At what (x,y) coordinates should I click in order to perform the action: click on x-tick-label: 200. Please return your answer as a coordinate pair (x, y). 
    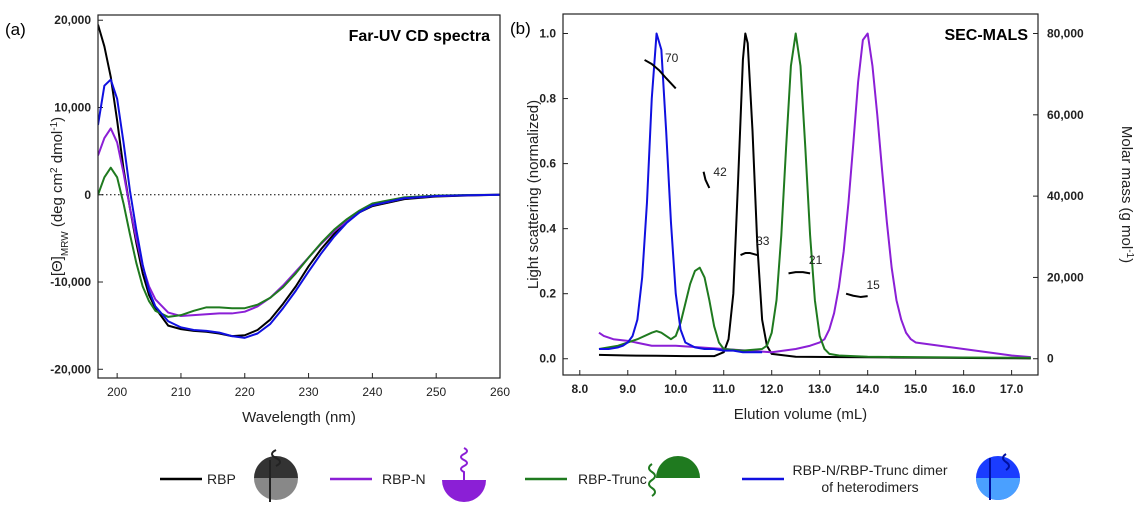
    Looking at the image, I should click on (117, 392).